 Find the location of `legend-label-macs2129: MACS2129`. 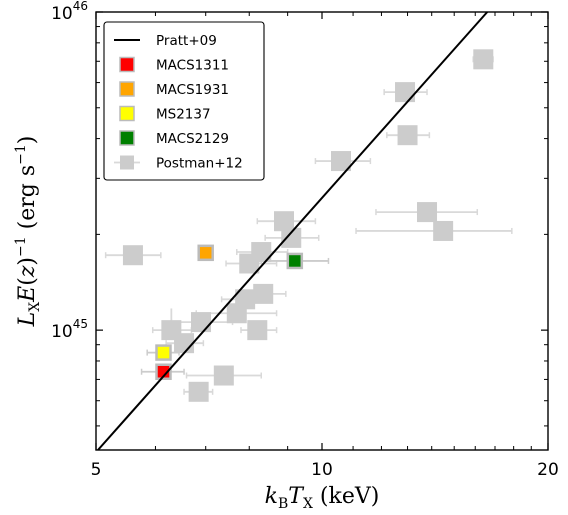

legend-label-macs2129: MACS2129 is located at coordinates (192, 139).